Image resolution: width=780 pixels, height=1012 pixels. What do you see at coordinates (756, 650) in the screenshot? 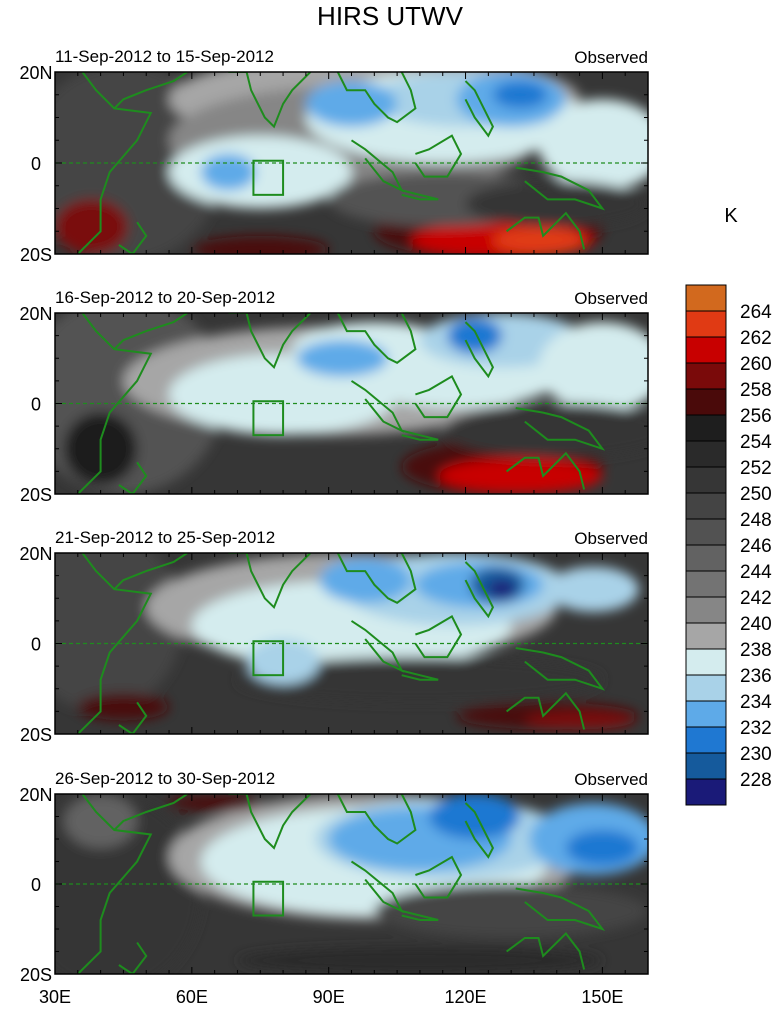
I see `colorbar-tick-label: 238` at bounding box center [756, 650].